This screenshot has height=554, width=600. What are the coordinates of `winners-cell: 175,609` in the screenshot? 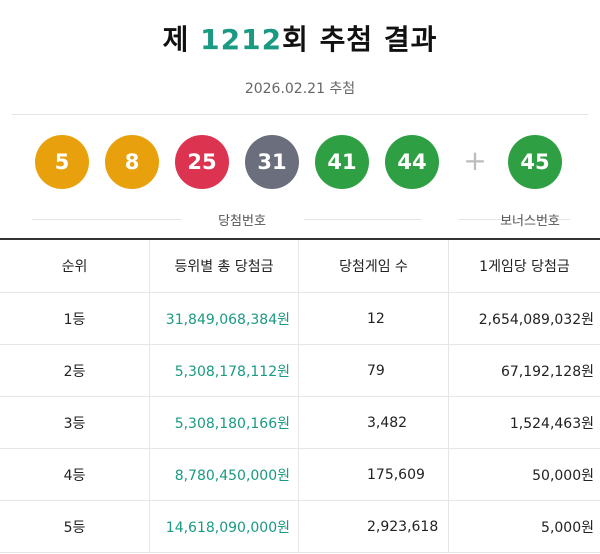 It's located at (374, 474).